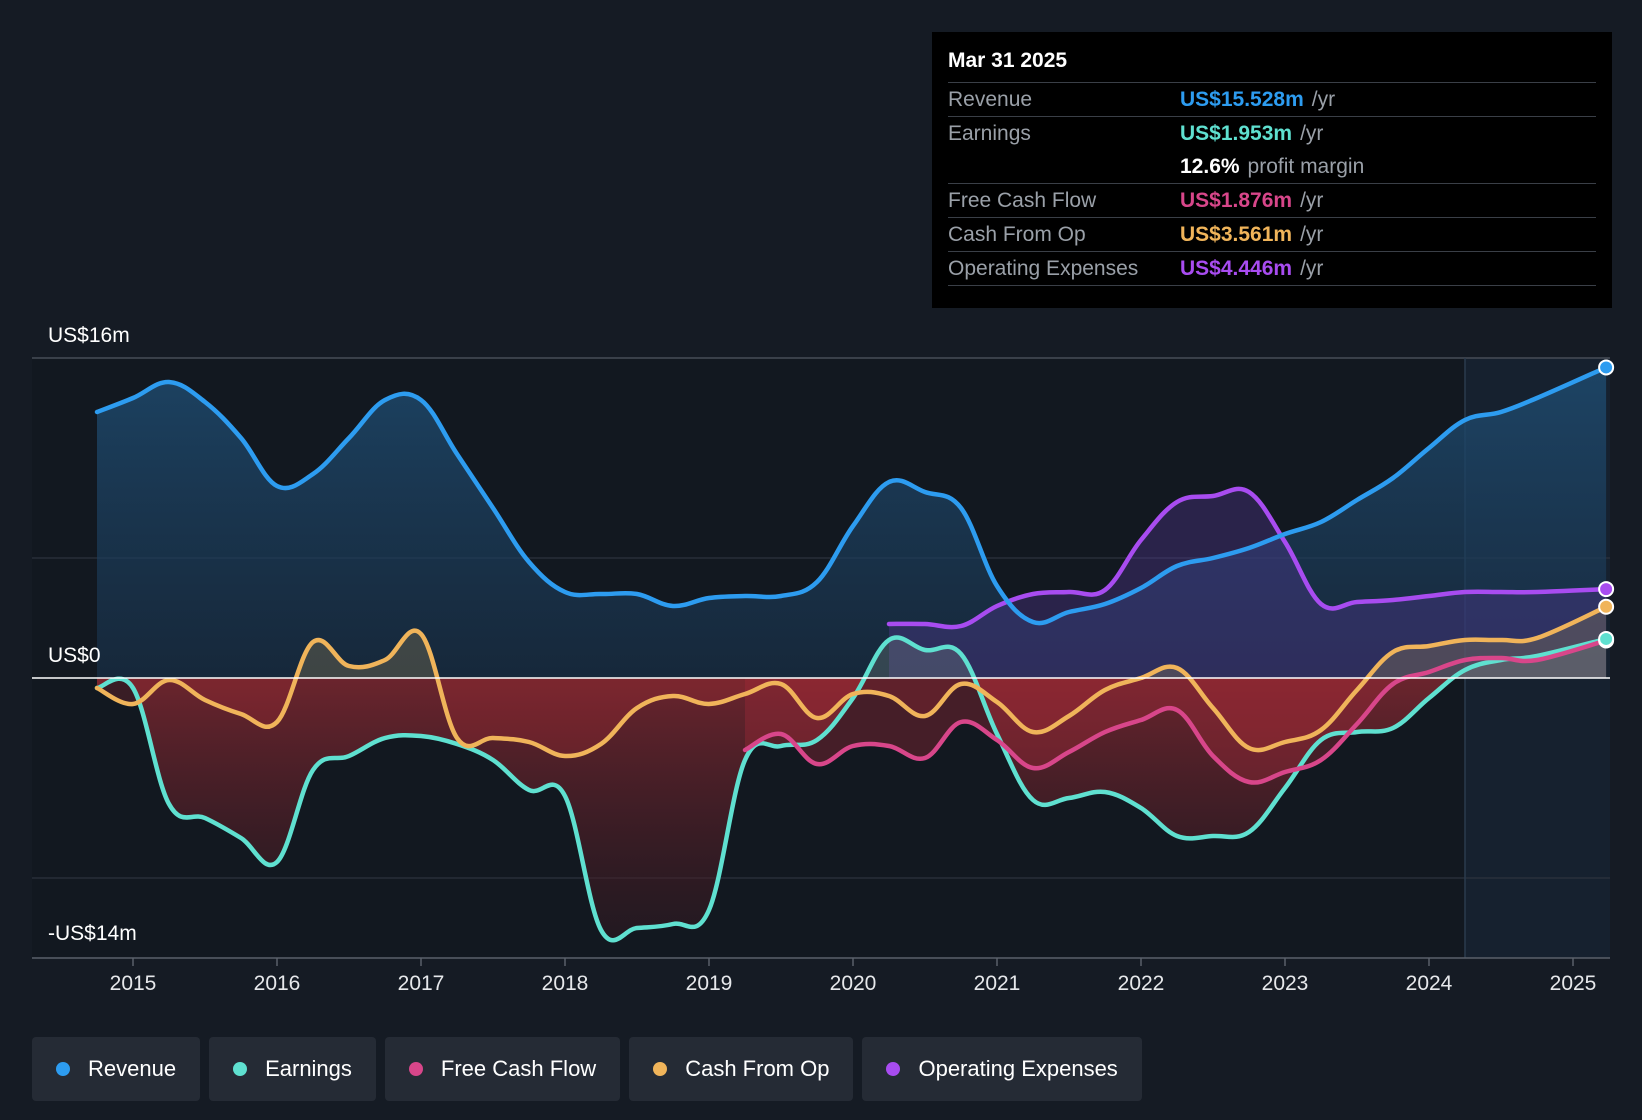 Image resolution: width=1642 pixels, height=1120 pixels. What do you see at coordinates (133, 983) in the screenshot?
I see `x-tick-label: 2015` at bounding box center [133, 983].